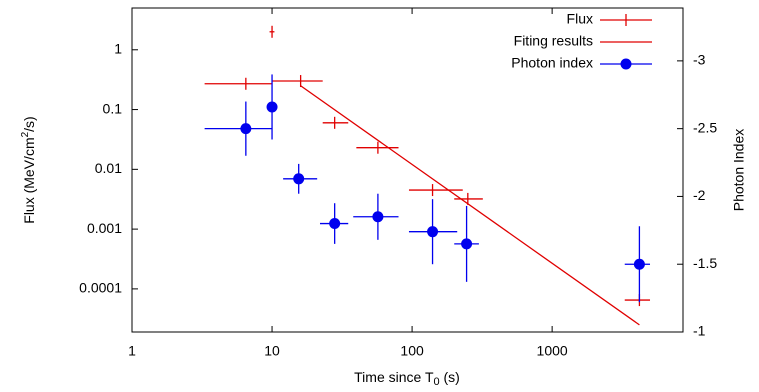 This screenshot has height=392, width=759. What do you see at coordinates (437, 382) in the screenshot?
I see `x-label-sub: 0` at bounding box center [437, 382].